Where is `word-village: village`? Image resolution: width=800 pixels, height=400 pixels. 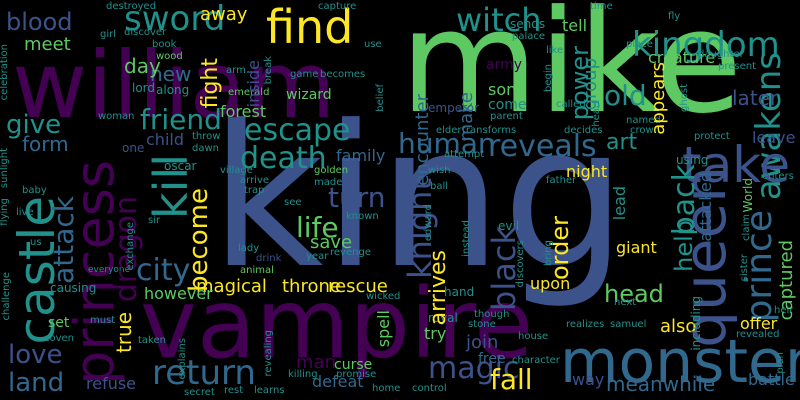
word-village: village is located at coordinates (236, 170).